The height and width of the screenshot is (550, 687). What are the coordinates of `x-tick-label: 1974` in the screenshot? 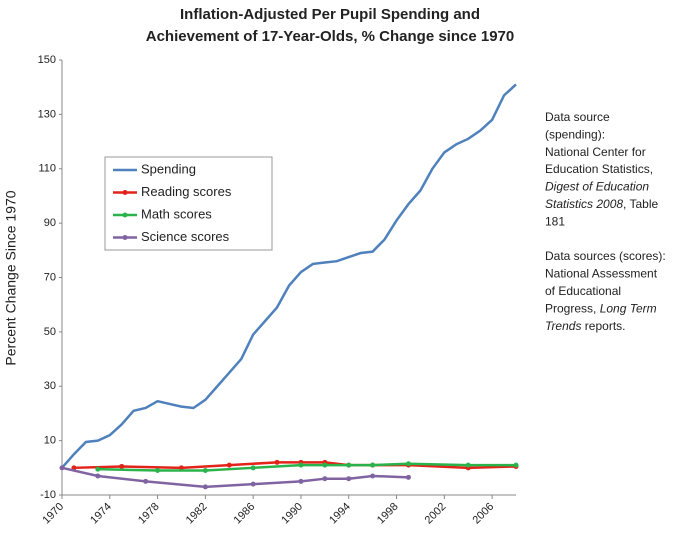 It's located at (101, 514).